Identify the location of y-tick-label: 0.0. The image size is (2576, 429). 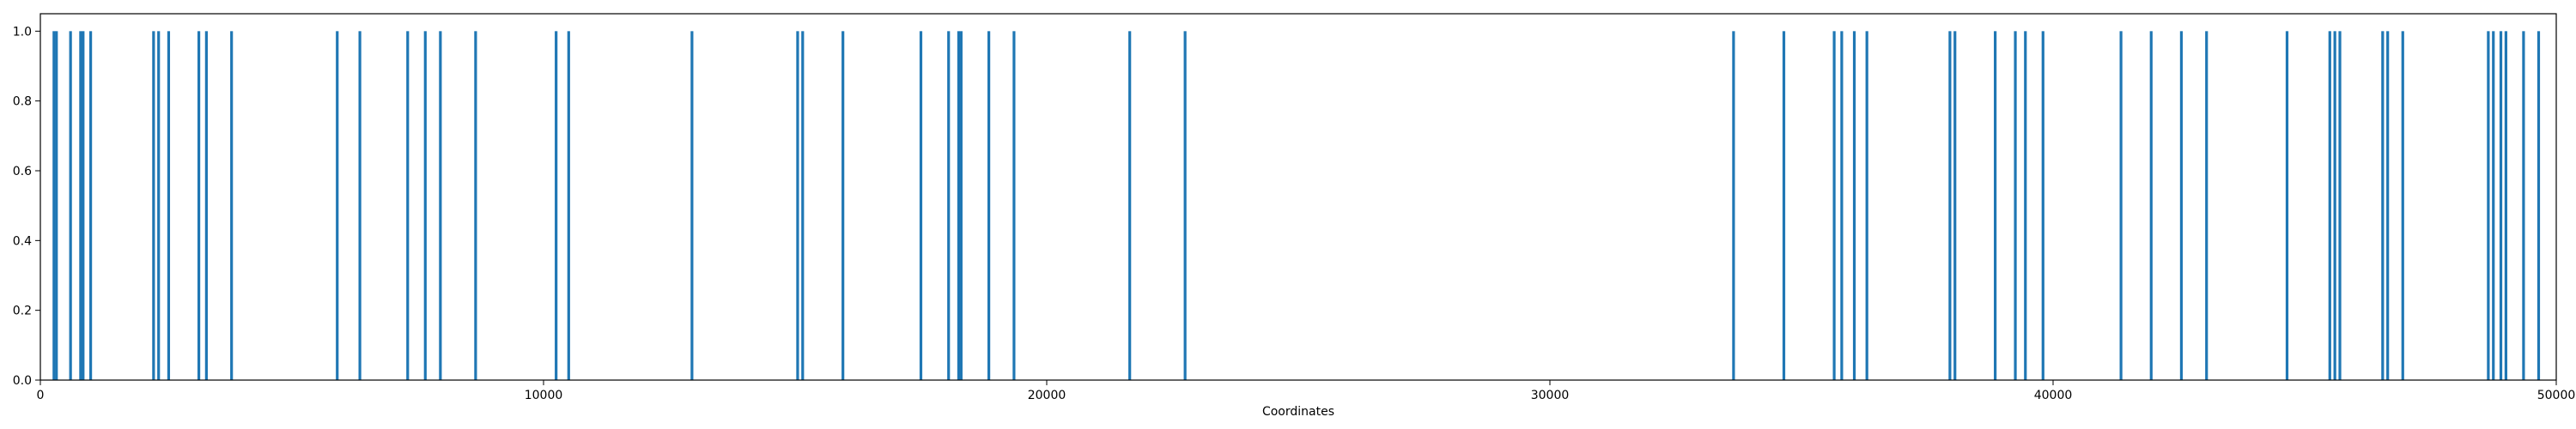
(23, 381).